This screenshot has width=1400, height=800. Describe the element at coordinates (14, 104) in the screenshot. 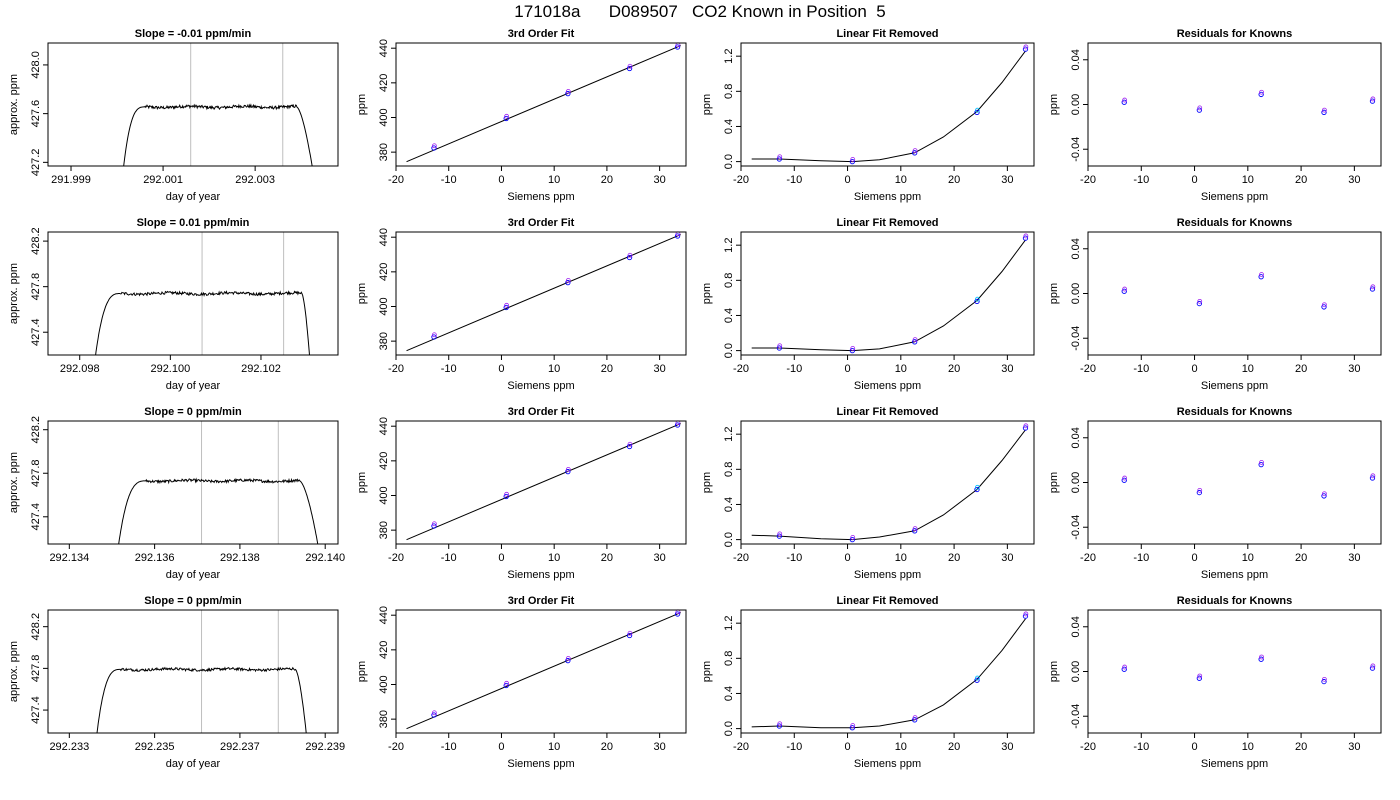

I see `y-axis-label: approx. ppm` at that location.